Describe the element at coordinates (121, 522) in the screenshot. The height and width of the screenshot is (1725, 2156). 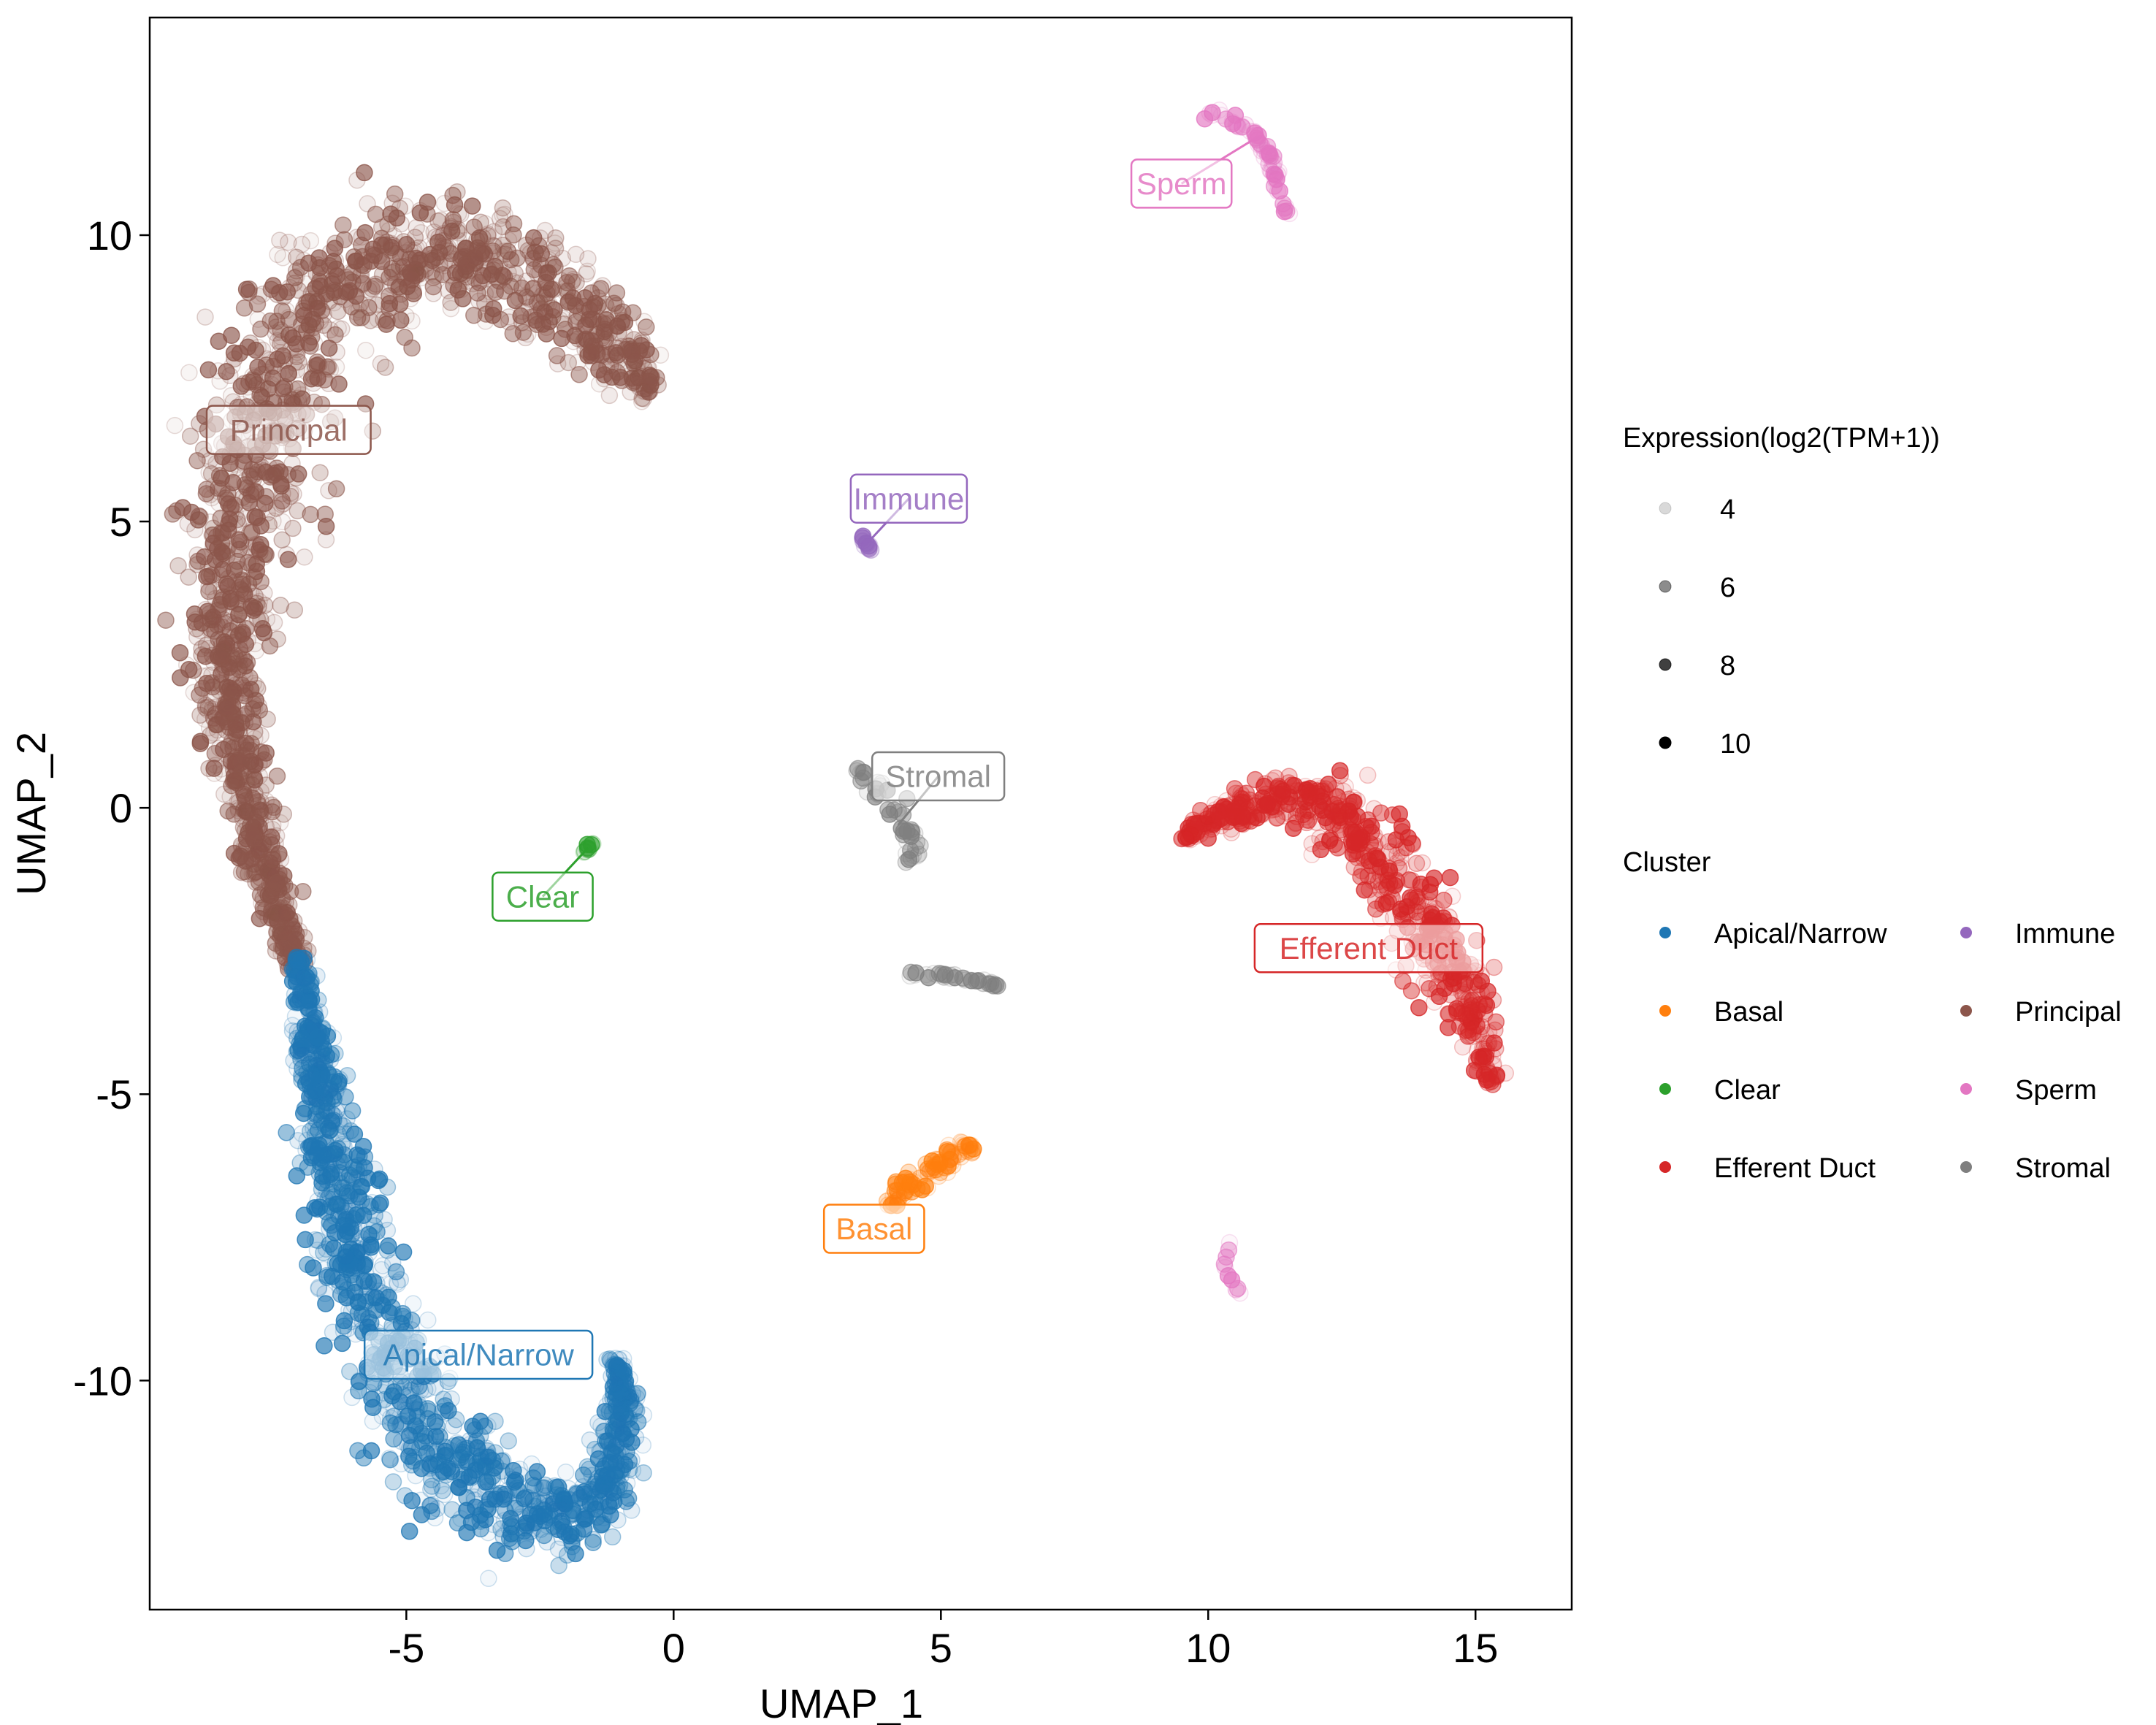
I see `y-tick-label: 5` at that location.